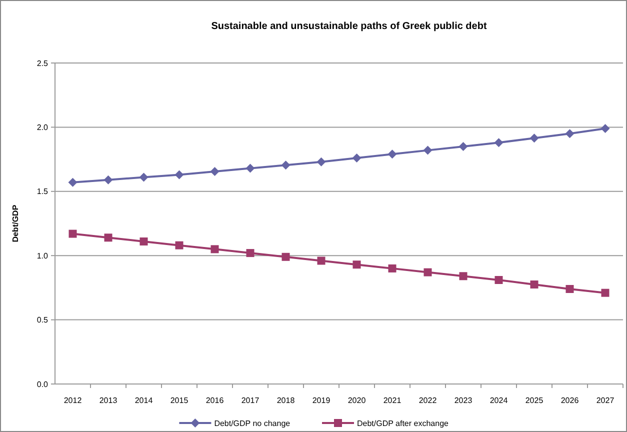 Image resolution: width=627 pixels, height=432 pixels. I want to click on y-tick-label: 1.5, so click(42, 191).